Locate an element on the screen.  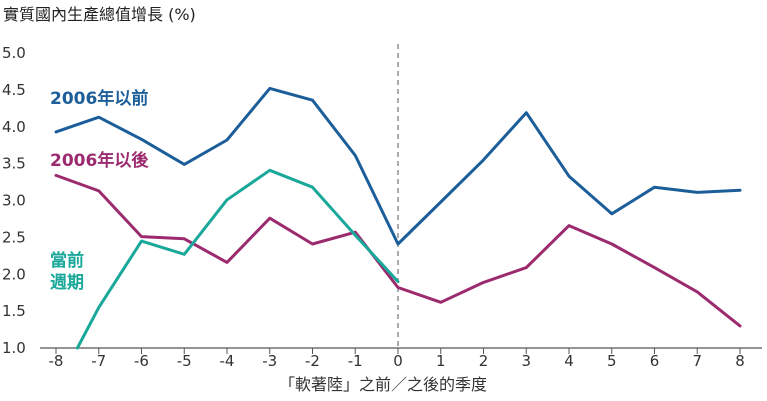
x-tick-label: 4 is located at coordinates (569, 361).